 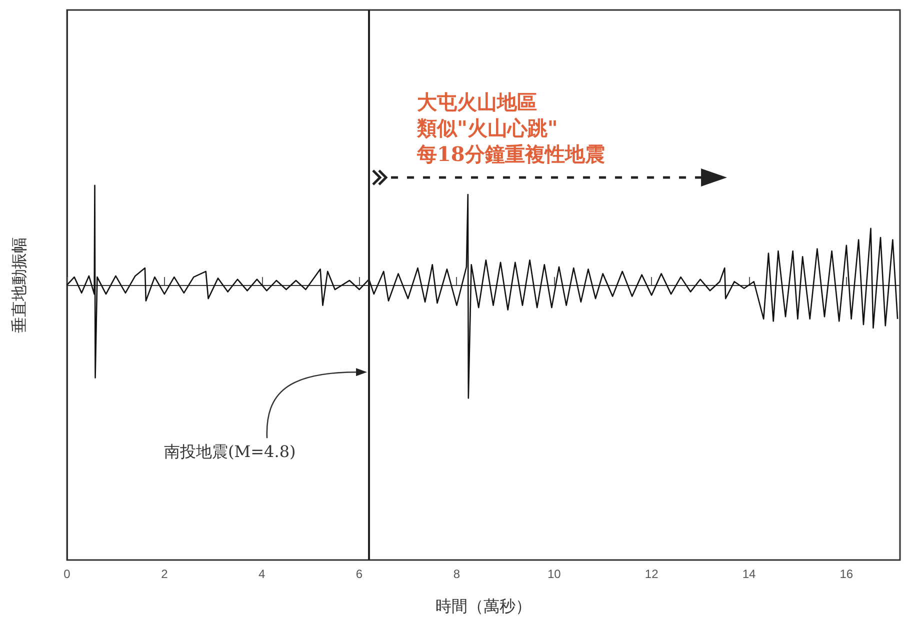 I want to click on x-tick-label: 8, so click(x=456, y=574).